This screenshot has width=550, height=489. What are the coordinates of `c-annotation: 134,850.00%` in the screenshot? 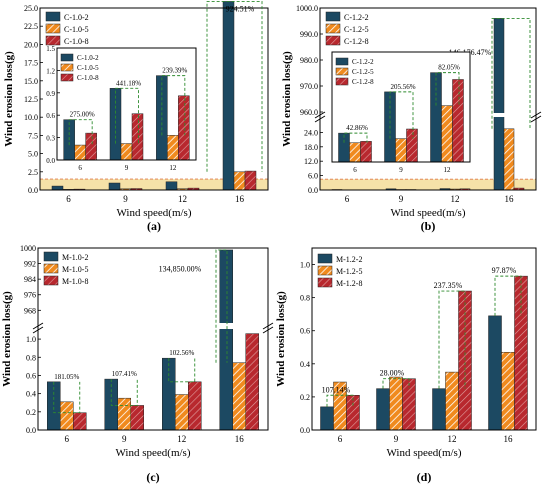 It's located at (180, 268).